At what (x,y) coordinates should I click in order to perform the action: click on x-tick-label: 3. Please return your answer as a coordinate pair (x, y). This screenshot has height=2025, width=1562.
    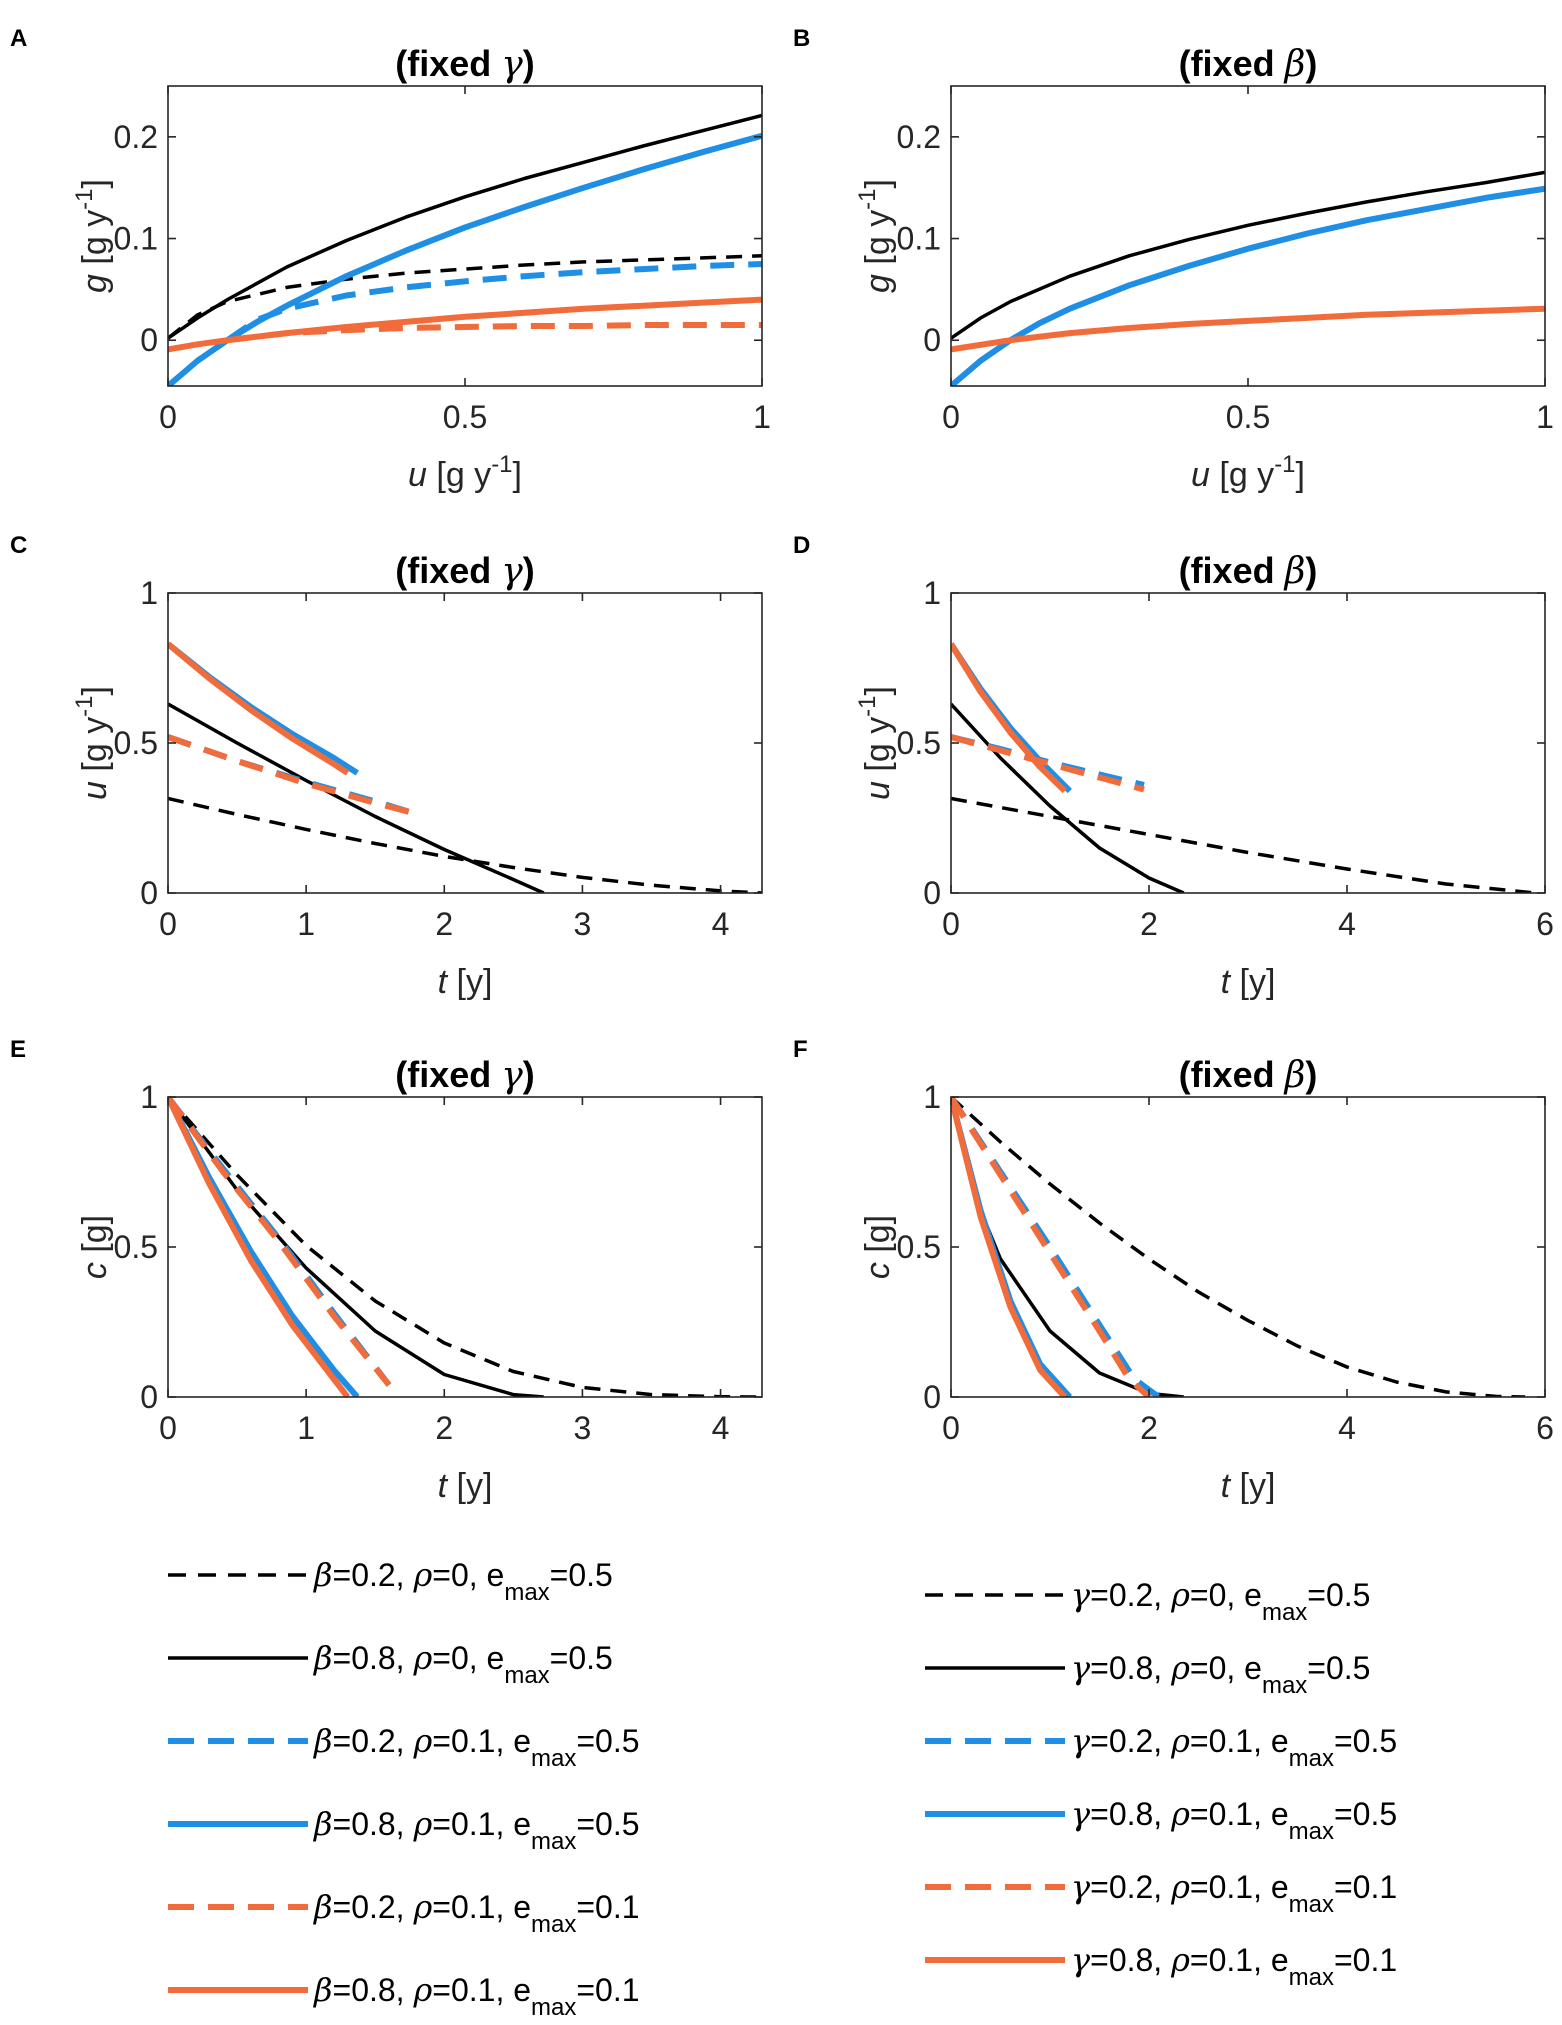
    Looking at the image, I should click on (583, 924).